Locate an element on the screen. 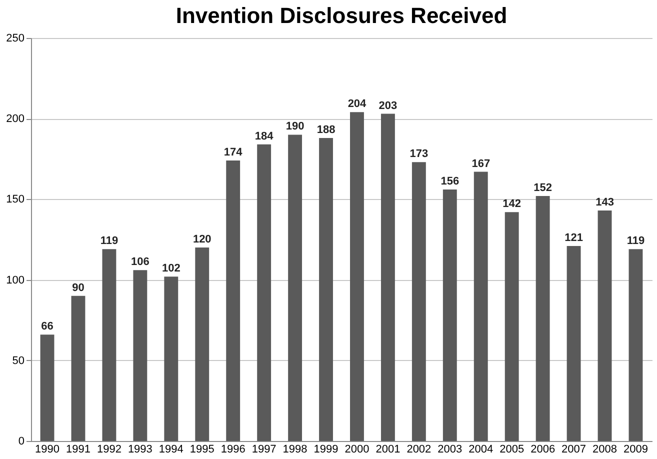  data-label: 203 is located at coordinates (388, 106).